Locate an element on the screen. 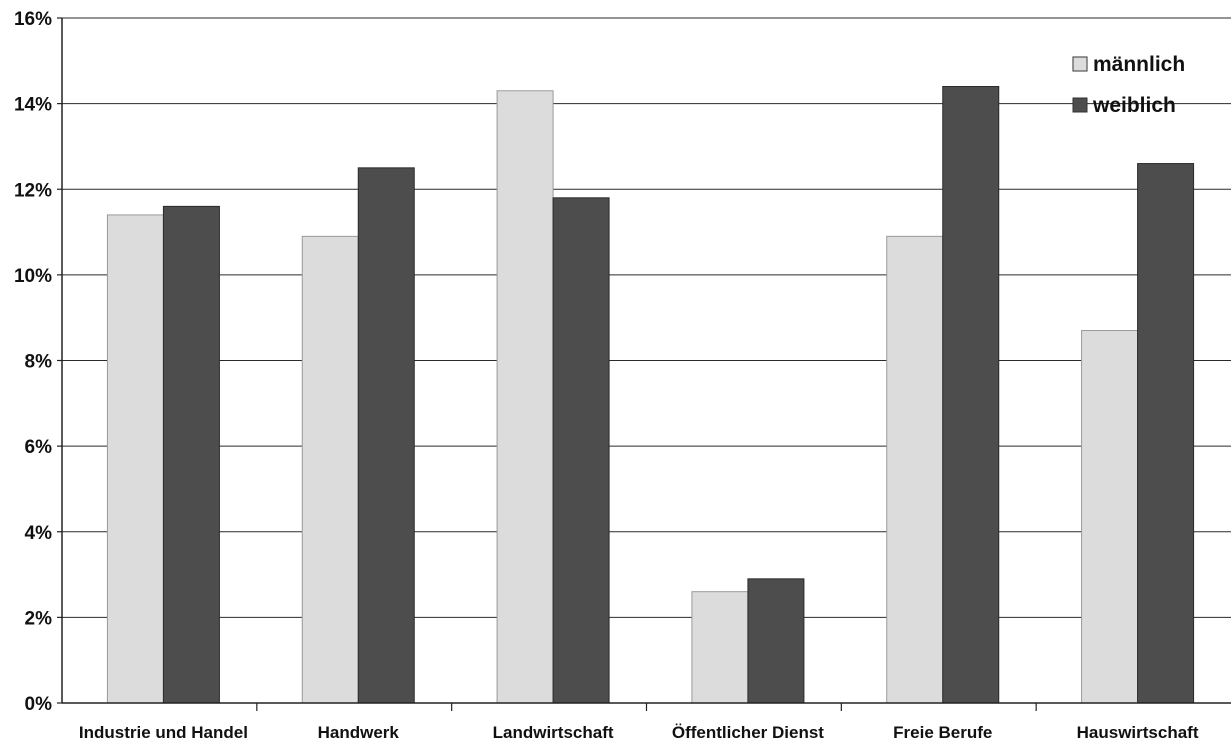 This screenshot has width=1231, height=754. y-tick-label: 2% is located at coordinates (39, 618).